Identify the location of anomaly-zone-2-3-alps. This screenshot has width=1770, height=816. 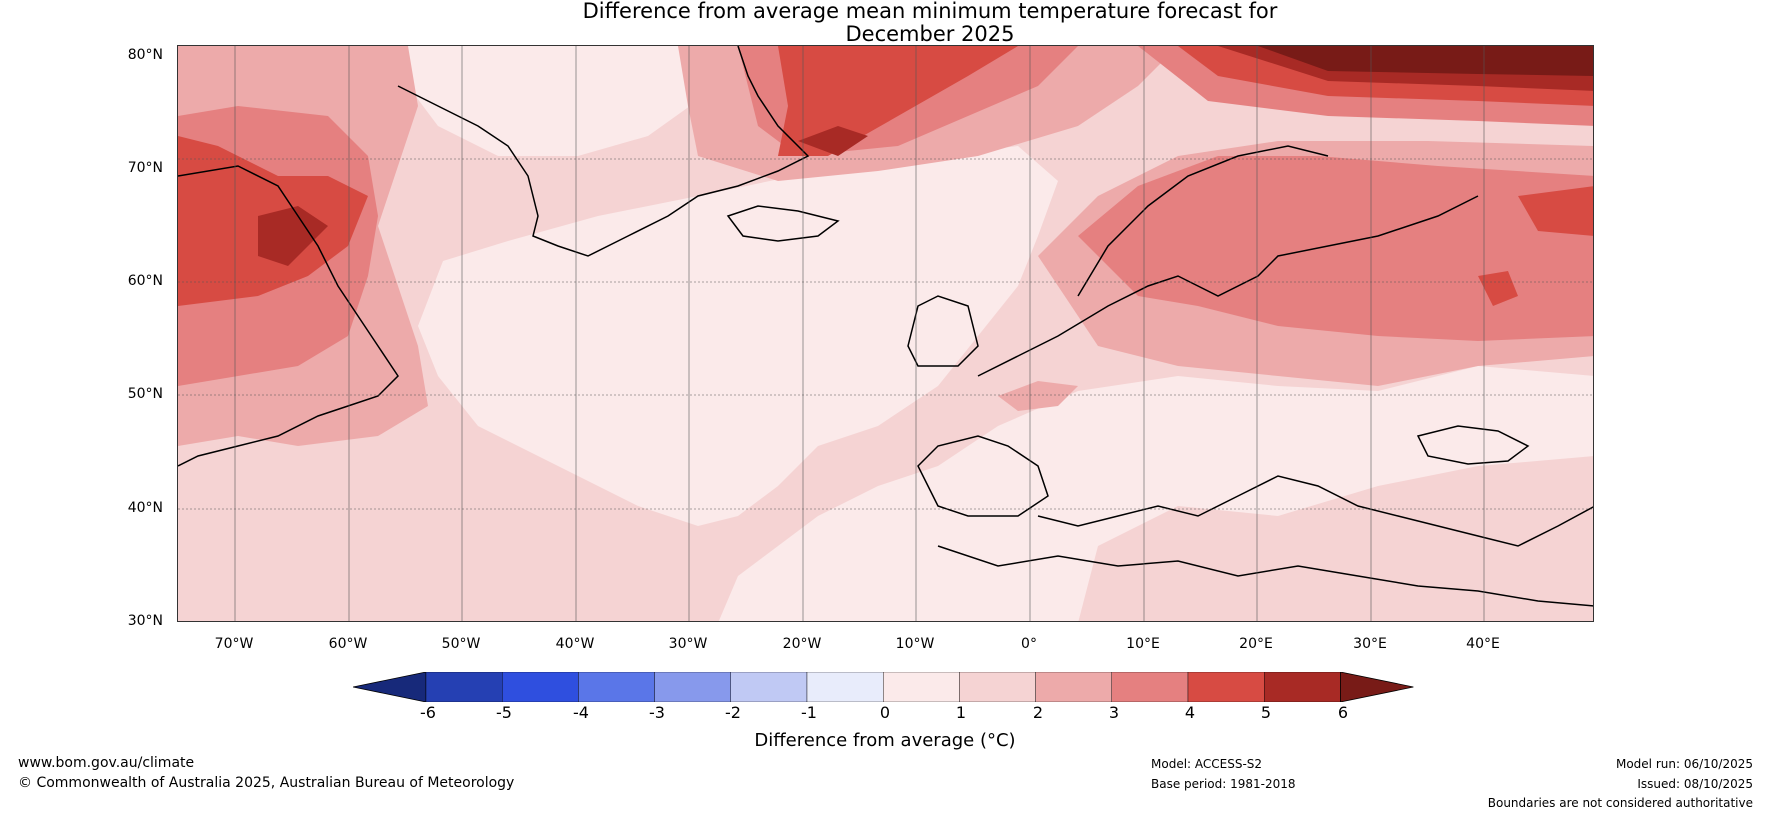
(1038, 396).